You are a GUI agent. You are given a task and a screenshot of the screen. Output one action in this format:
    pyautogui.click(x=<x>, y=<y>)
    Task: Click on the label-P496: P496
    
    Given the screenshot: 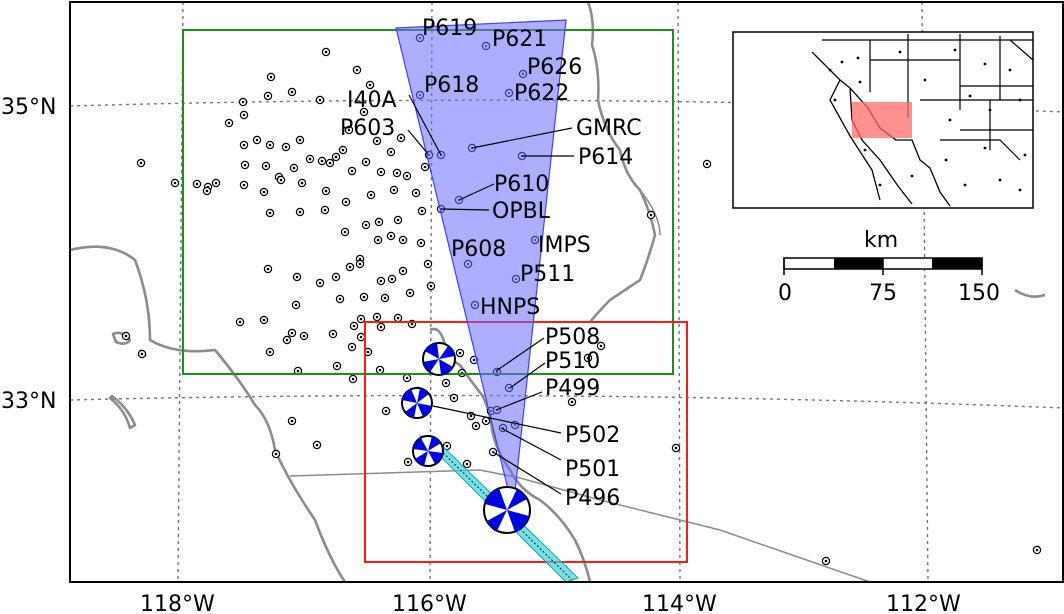 What is the action you would take?
    pyautogui.click(x=592, y=498)
    